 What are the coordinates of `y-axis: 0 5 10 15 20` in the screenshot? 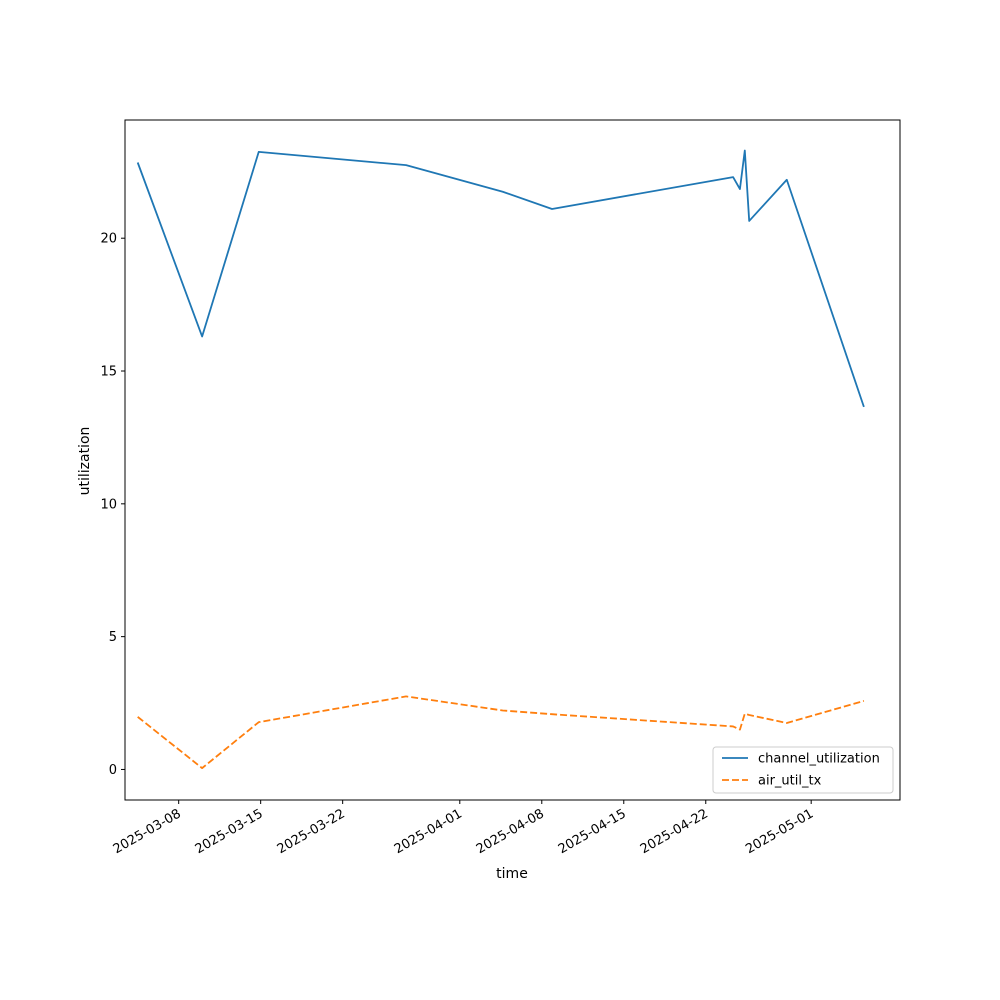 It's located at (112, 505).